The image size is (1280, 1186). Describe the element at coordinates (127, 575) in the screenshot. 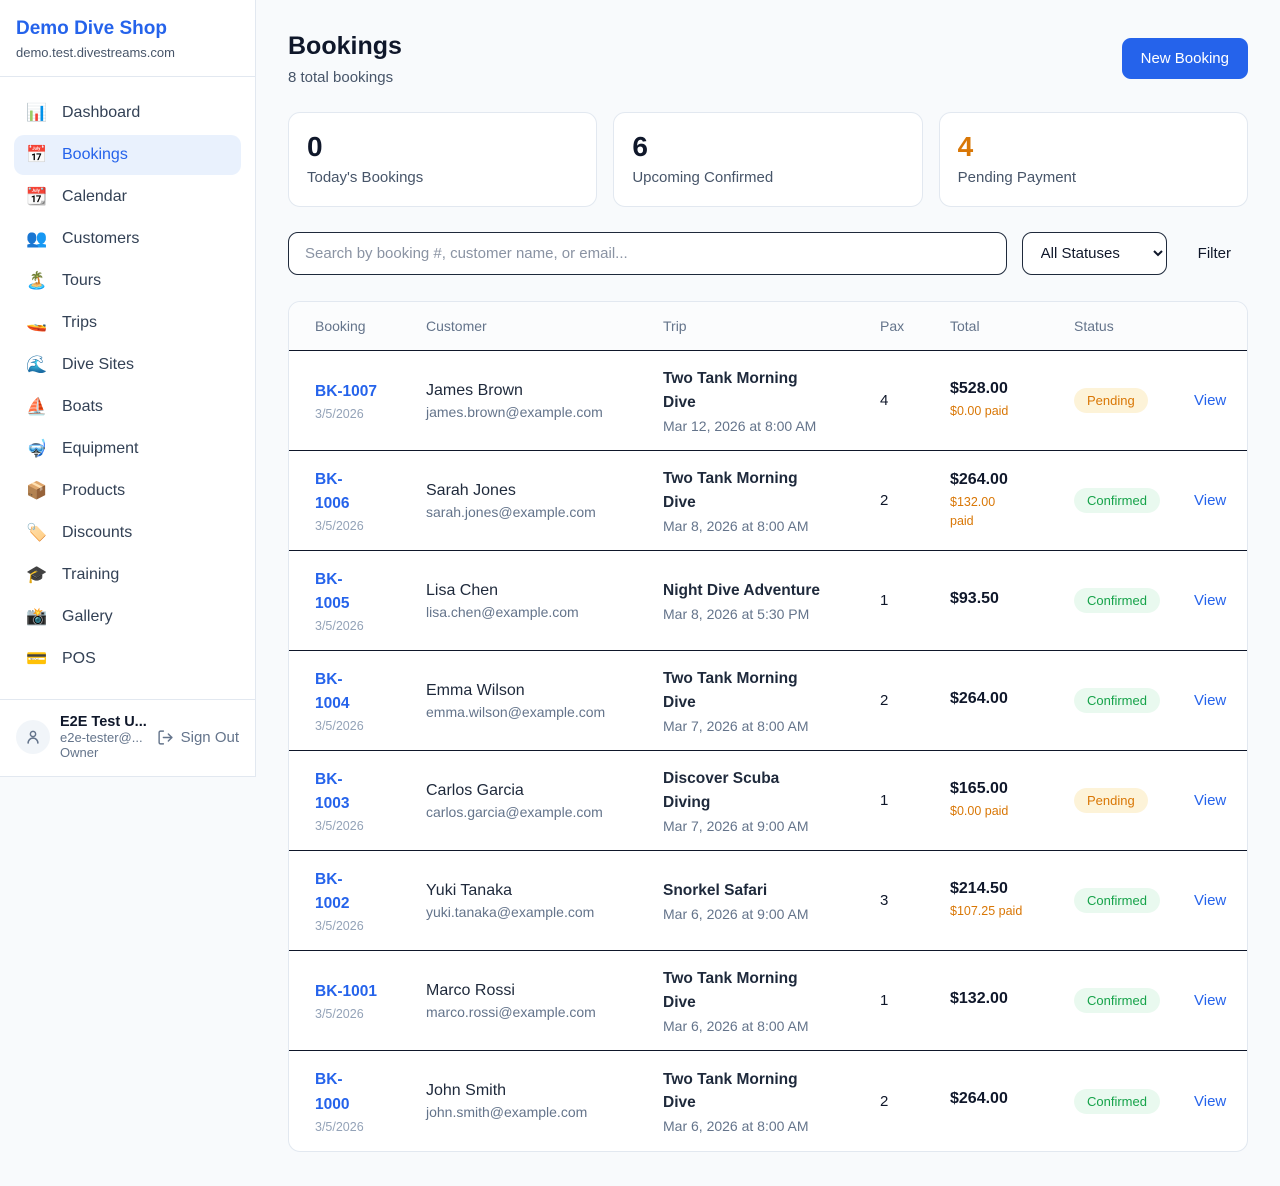

I see `sidebar-item-training: 🎓 Training` at that location.